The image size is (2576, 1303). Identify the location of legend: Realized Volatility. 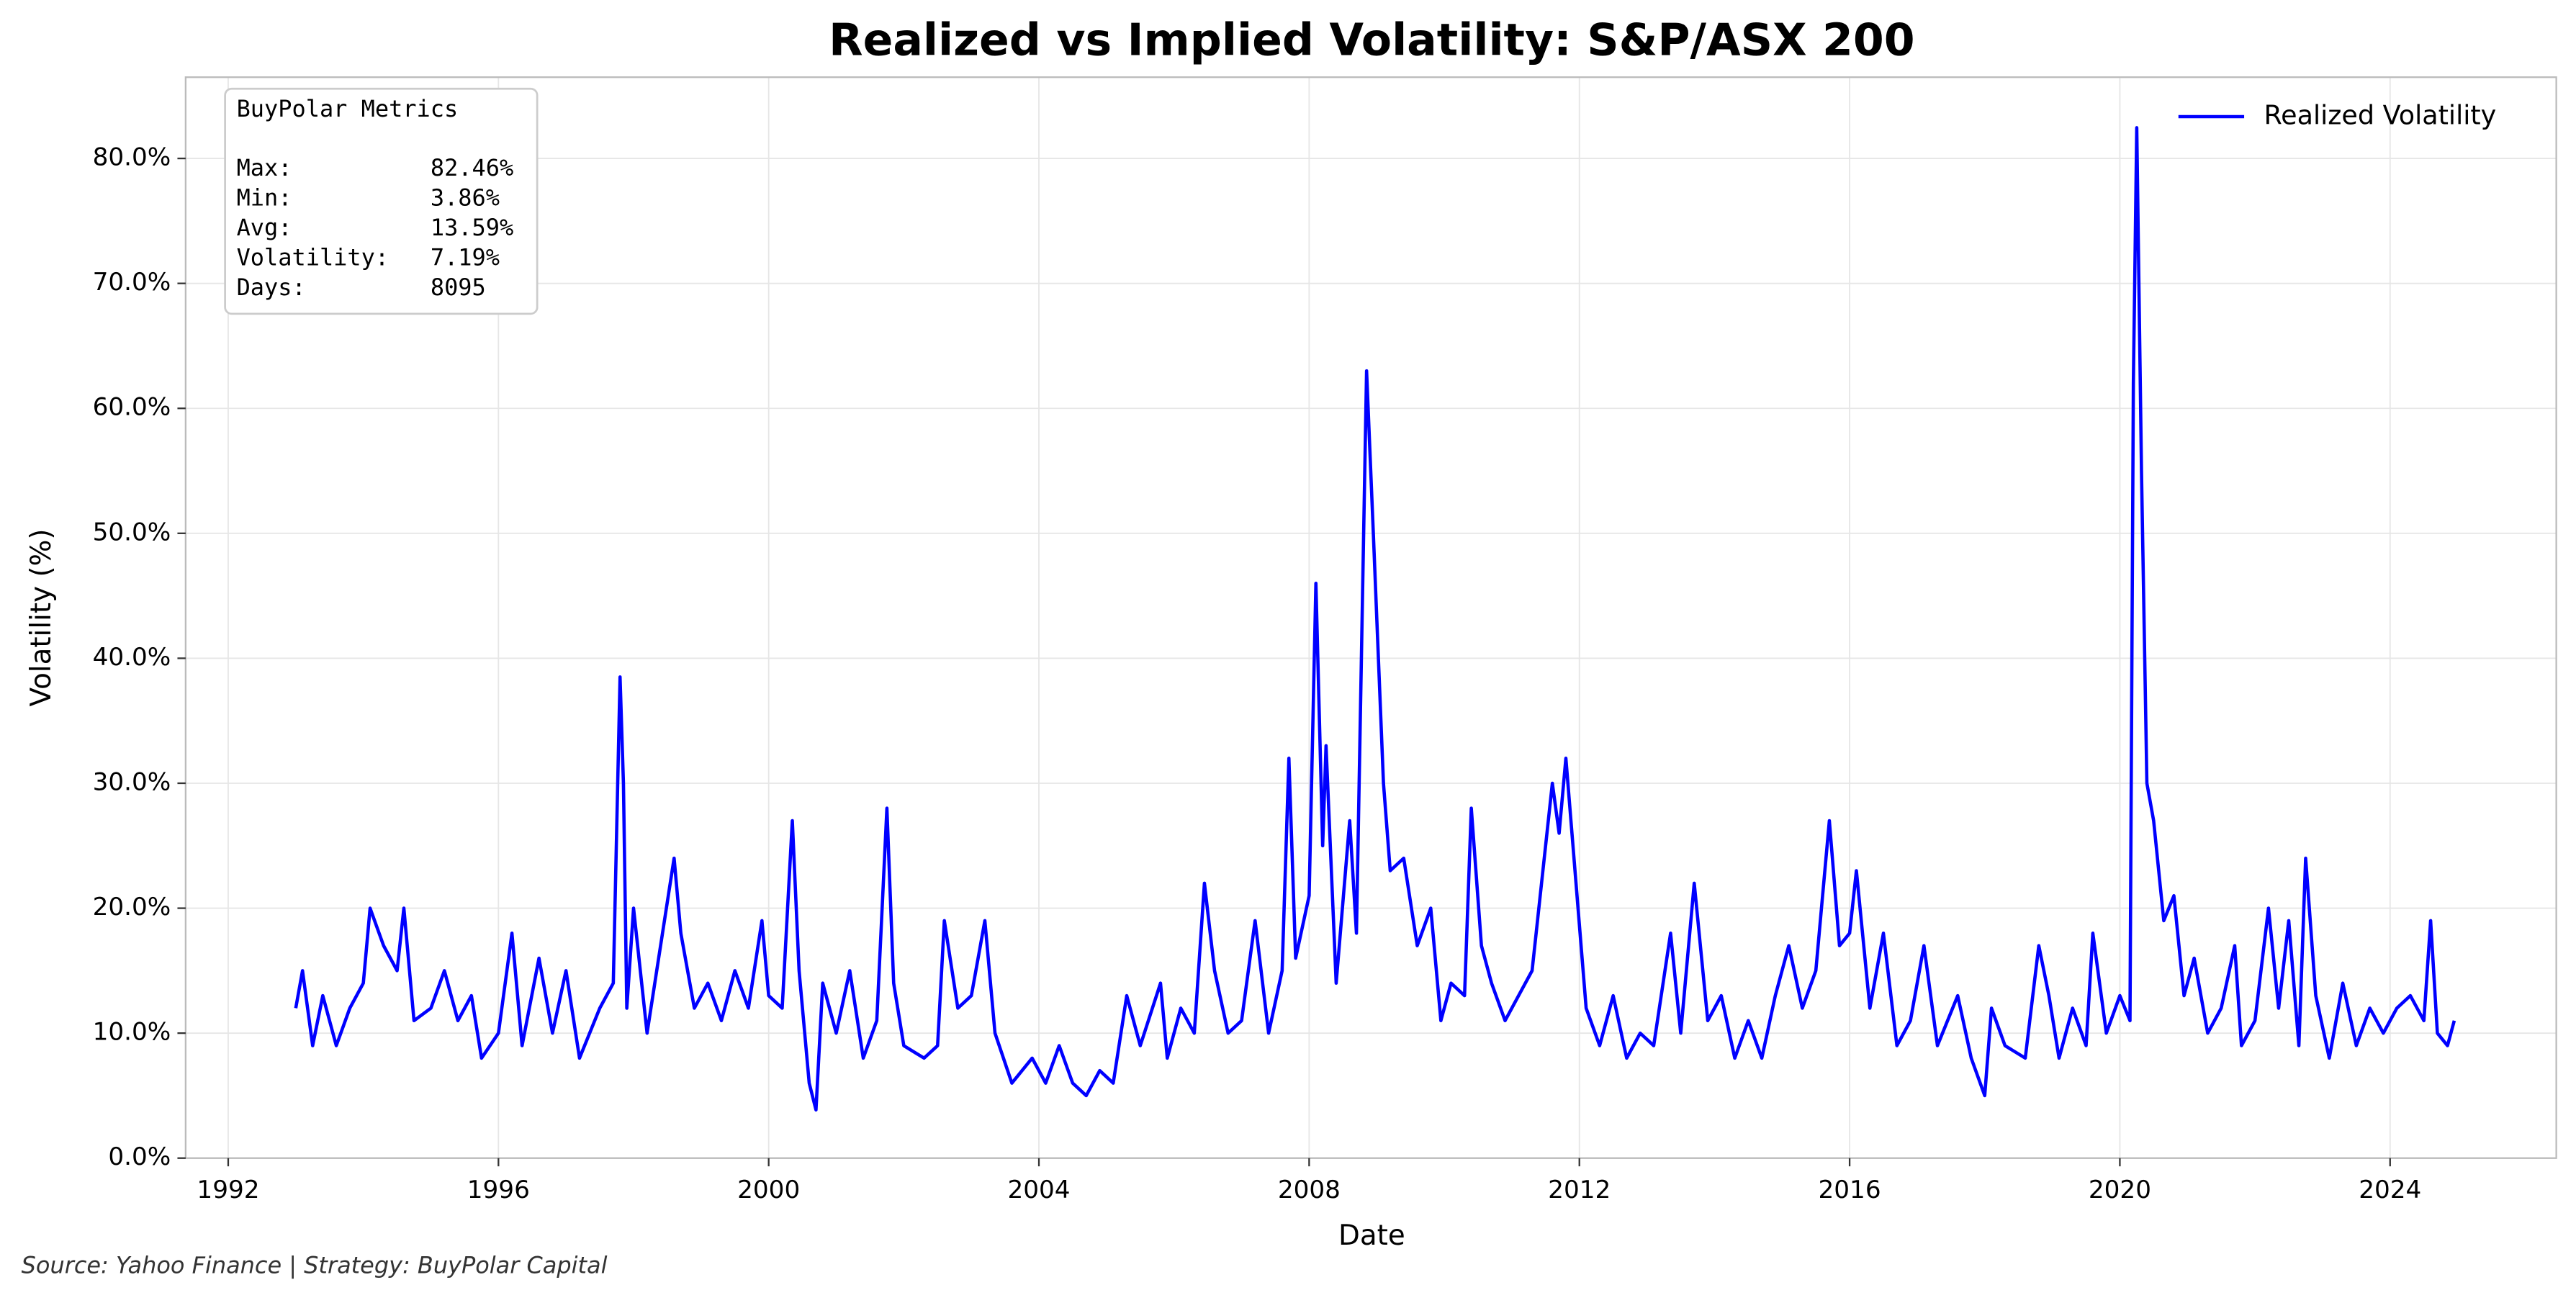
(2337, 115).